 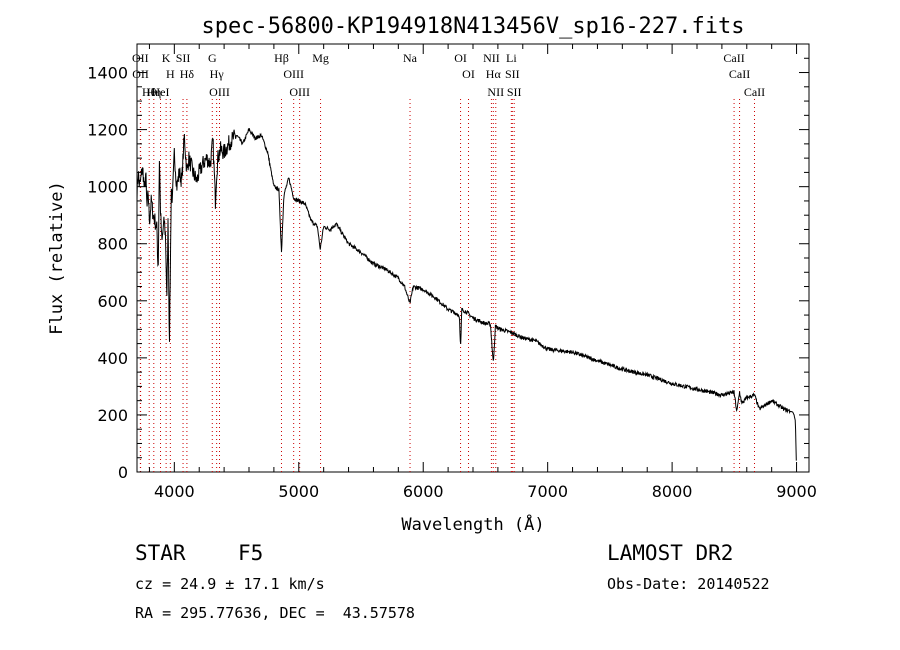 I want to click on observation-date: Obs-Date: 20140522, so click(x=688, y=584).